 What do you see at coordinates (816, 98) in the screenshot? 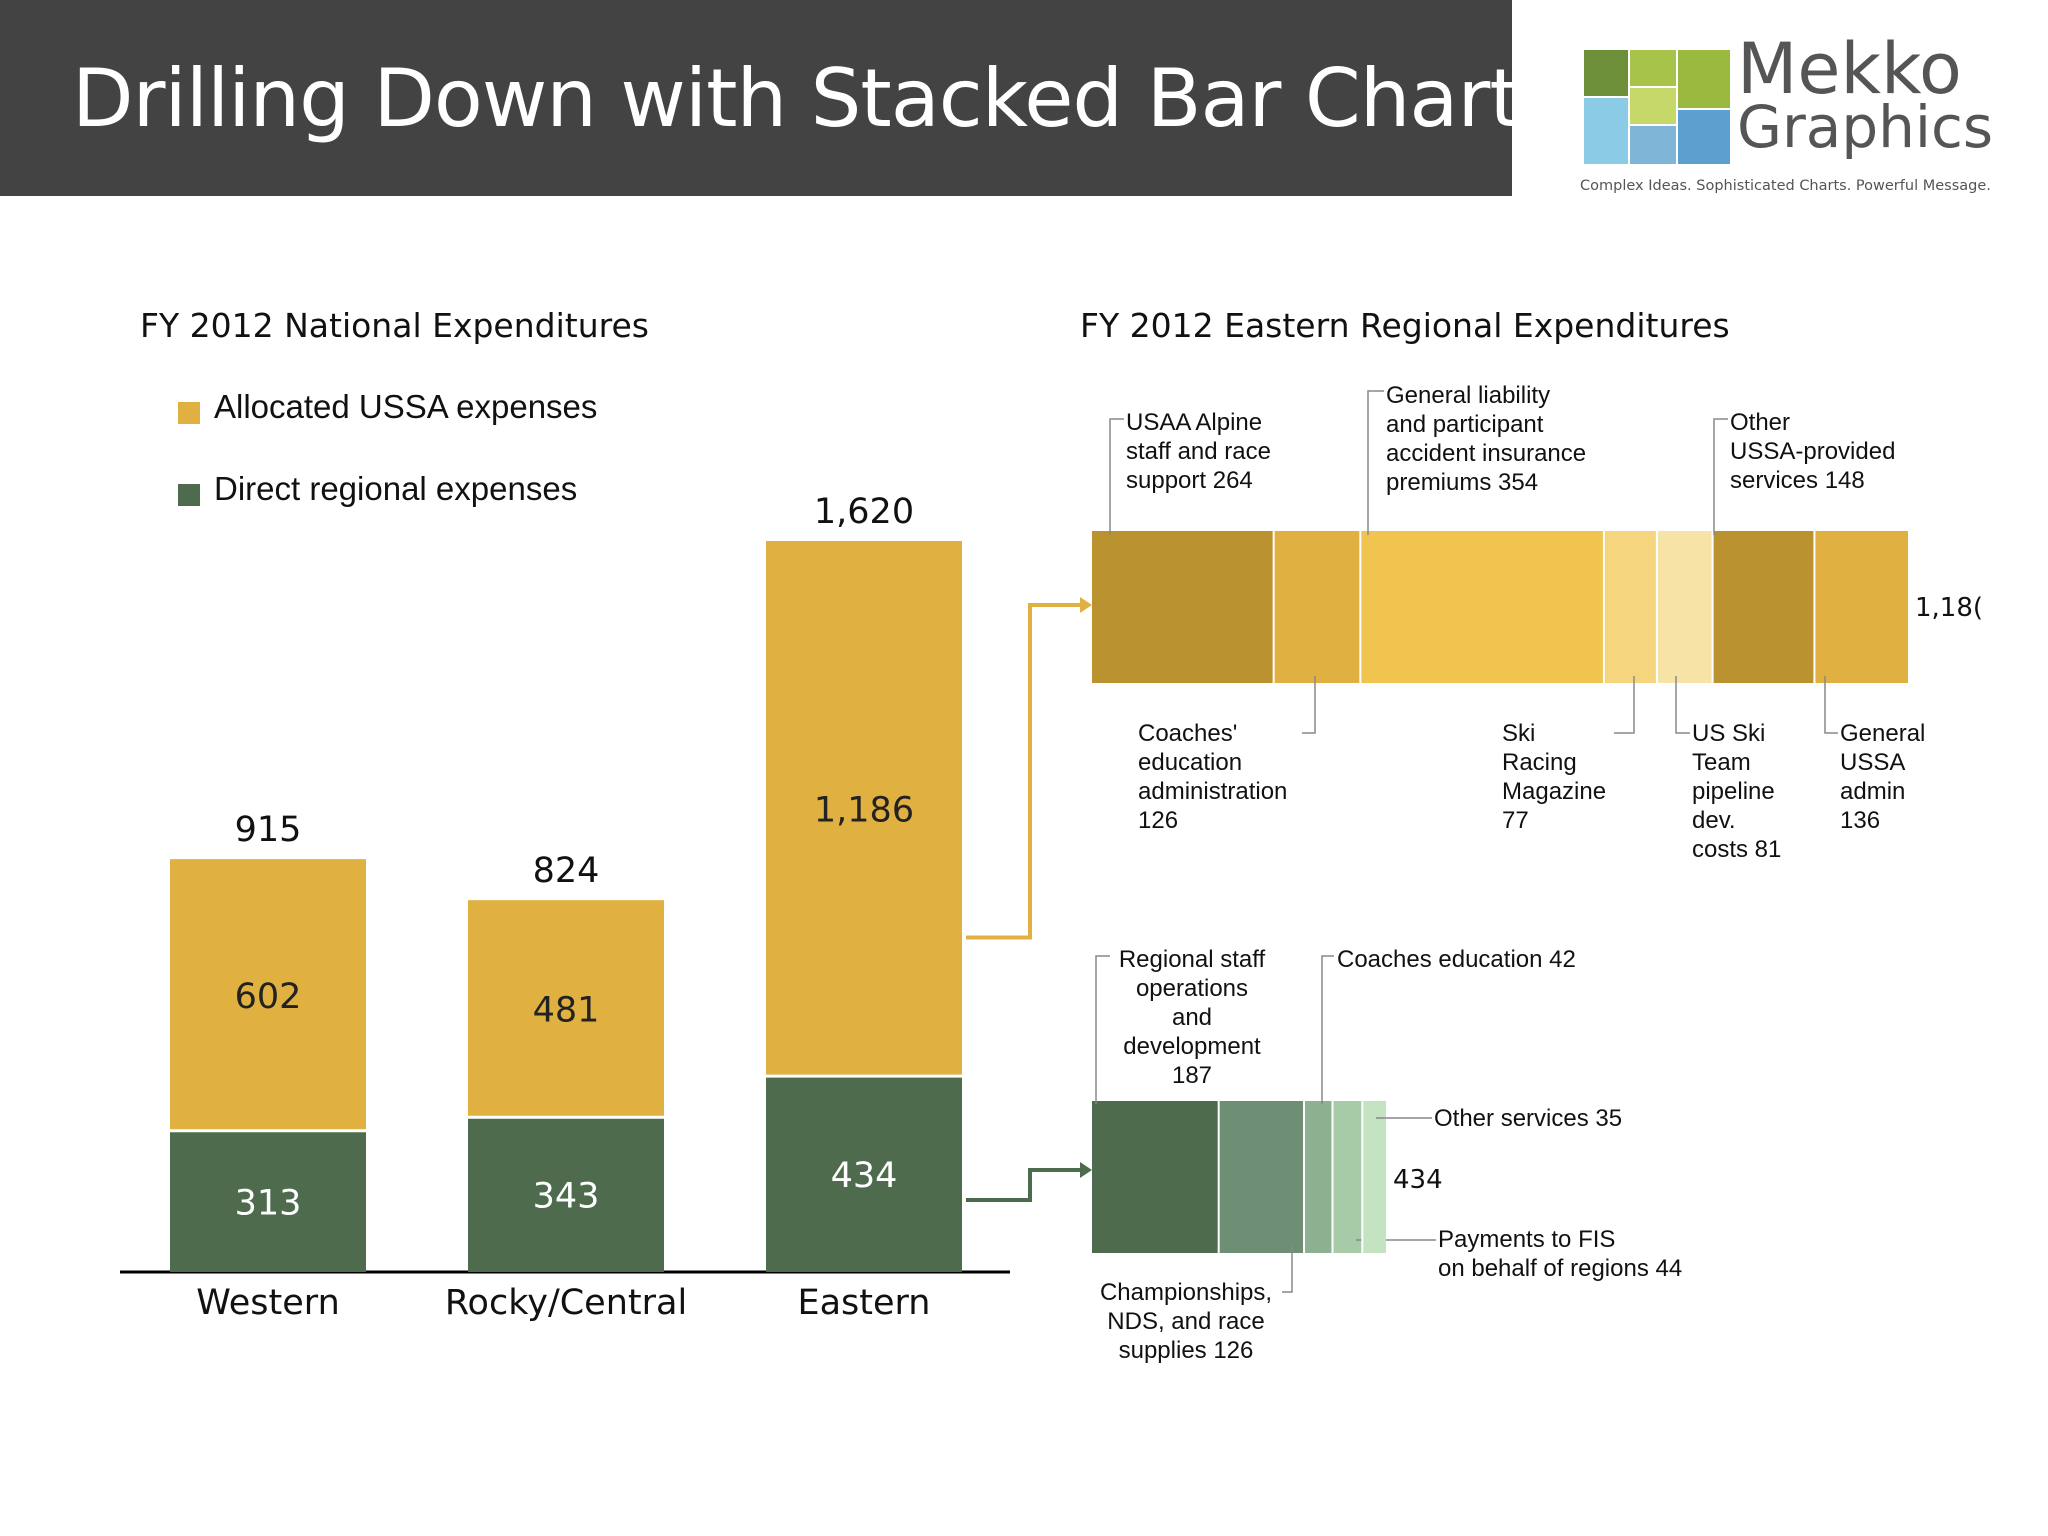
I see `slide-title: Drilling Down with Stacked Bar Charts` at bounding box center [816, 98].